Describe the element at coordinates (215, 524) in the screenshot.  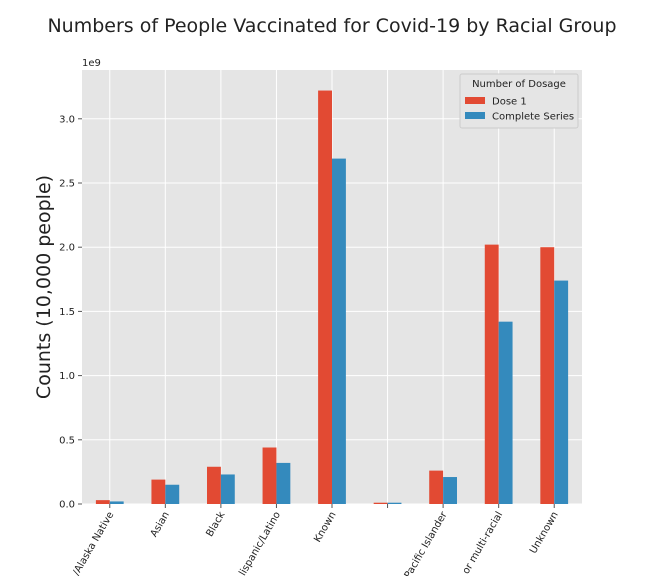
I see `x-tick-label: Black` at that location.